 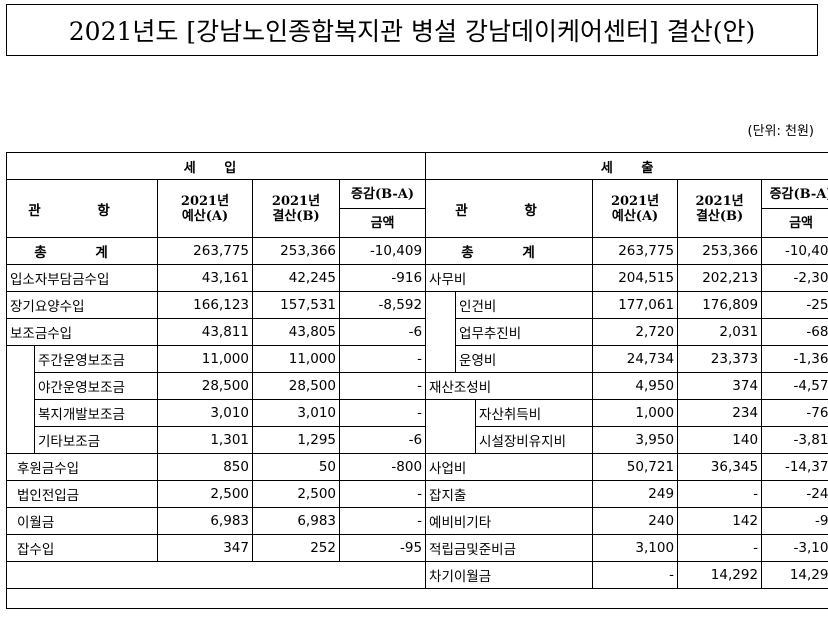 What do you see at coordinates (451, 426) in the screenshot?
I see `expense-indent-cell` at bounding box center [451, 426].